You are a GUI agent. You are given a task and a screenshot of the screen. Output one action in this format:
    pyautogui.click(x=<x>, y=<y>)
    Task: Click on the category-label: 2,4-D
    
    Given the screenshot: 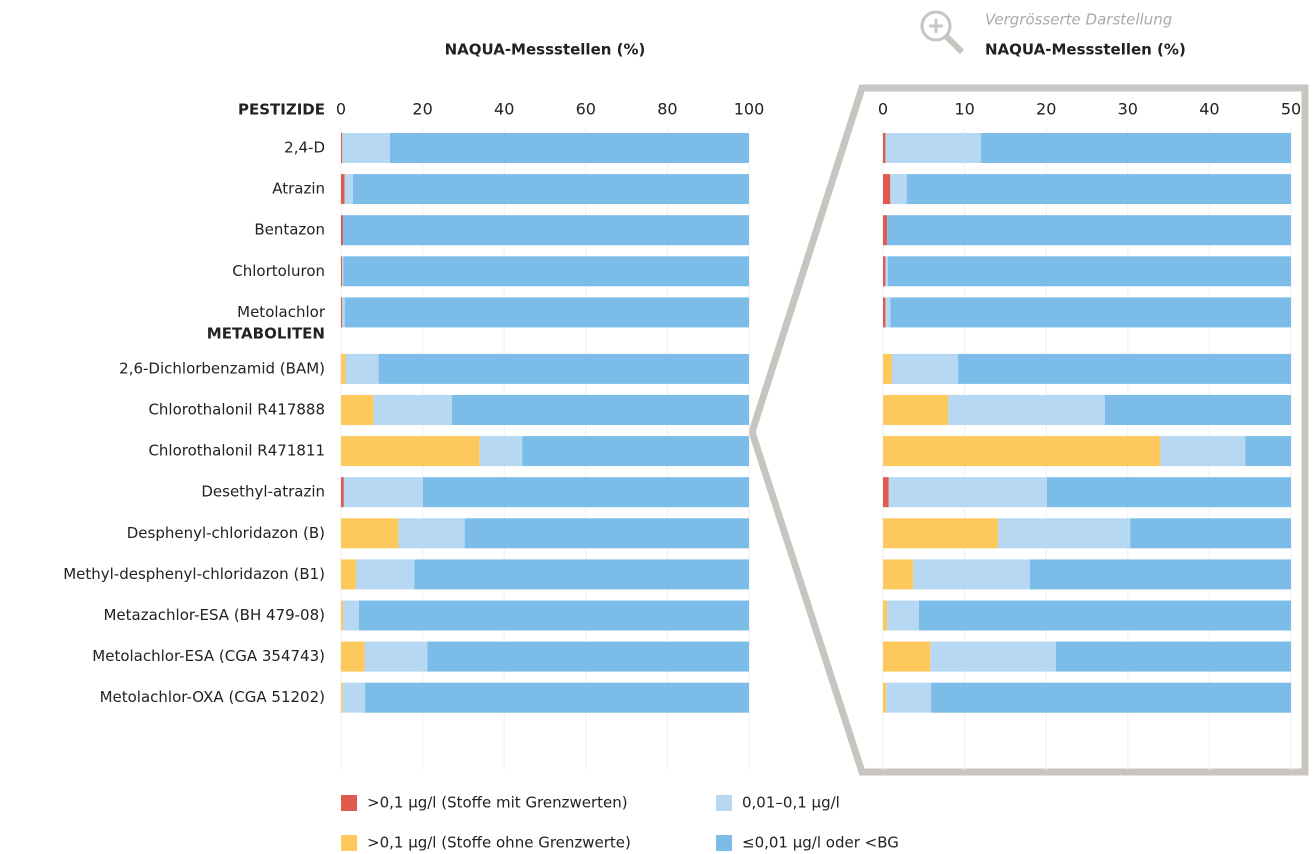 What is the action you would take?
    pyautogui.click(x=304, y=148)
    